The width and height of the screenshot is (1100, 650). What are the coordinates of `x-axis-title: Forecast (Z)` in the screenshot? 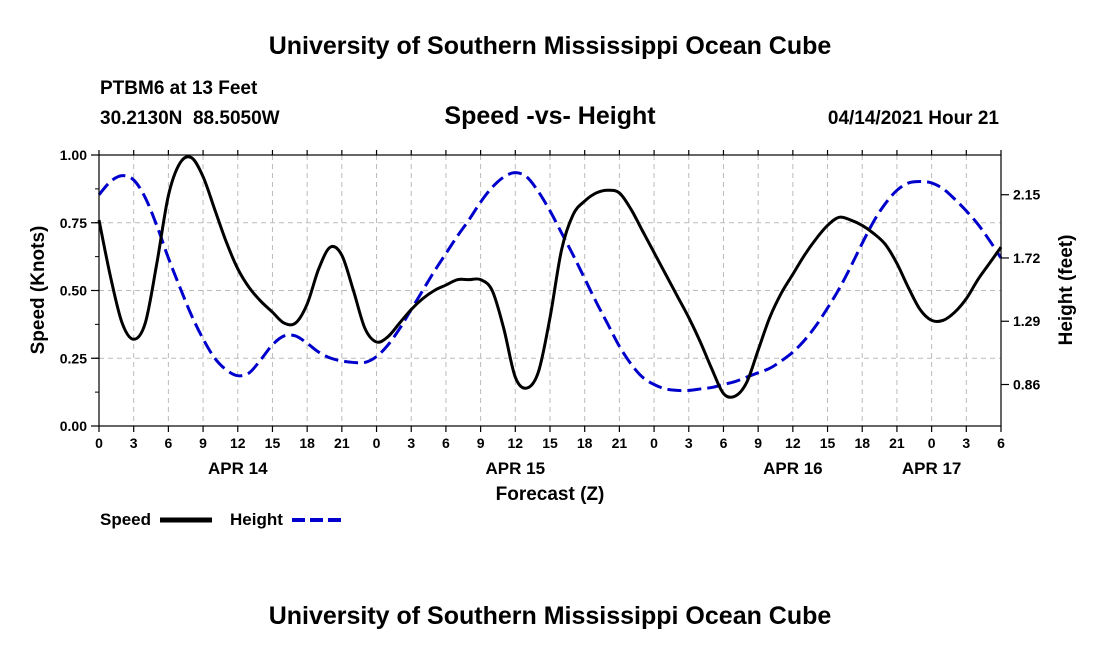 It's located at (550, 494).